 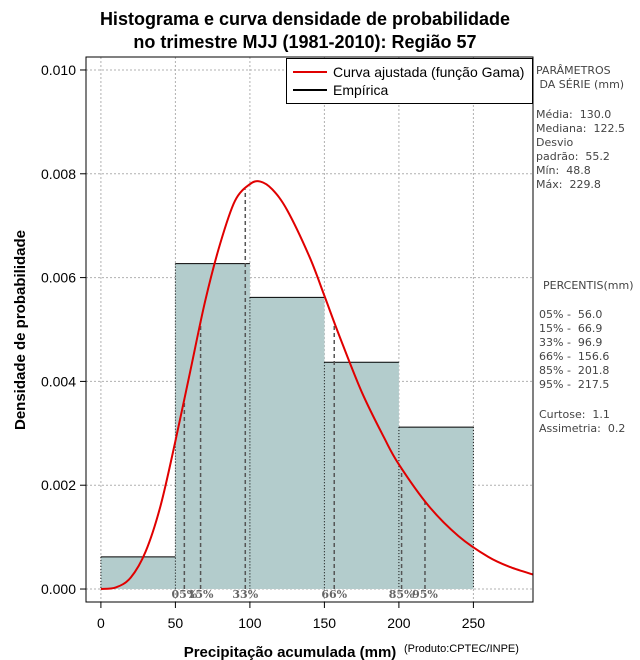 What do you see at coordinates (555, 142) in the screenshot?
I see `params-desvio1: Desvio` at bounding box center [555, 142].